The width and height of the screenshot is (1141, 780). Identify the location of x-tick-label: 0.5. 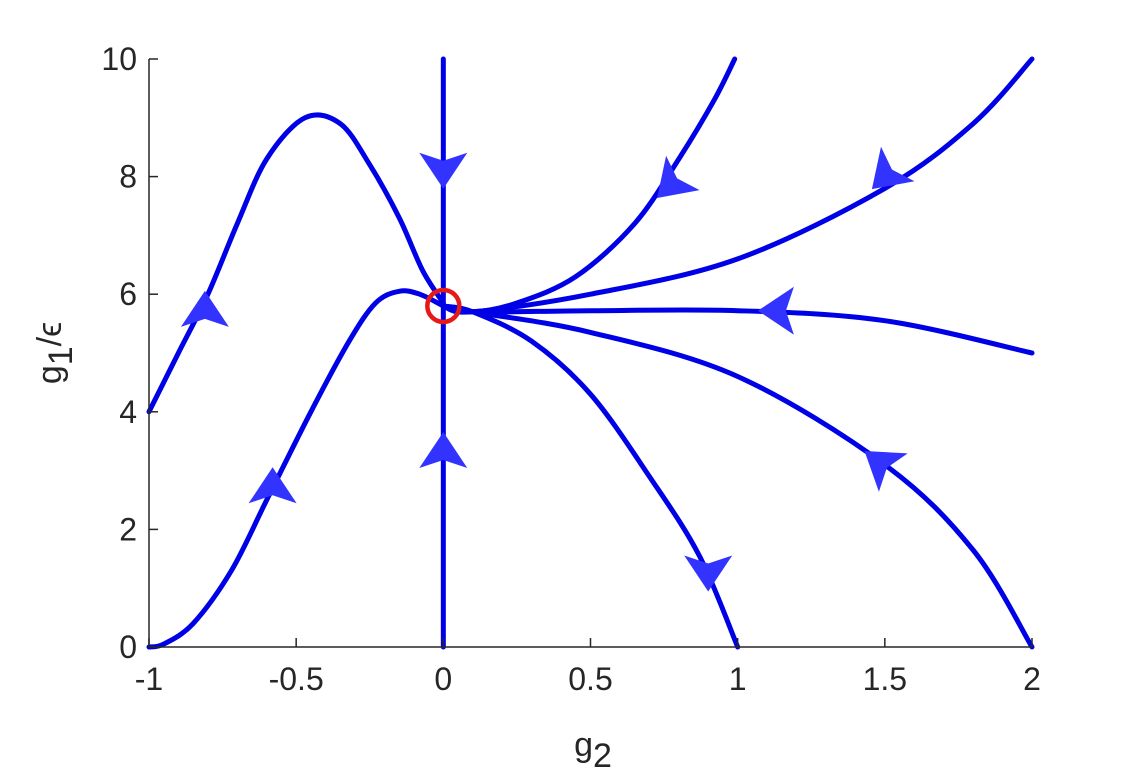
(590, 679).